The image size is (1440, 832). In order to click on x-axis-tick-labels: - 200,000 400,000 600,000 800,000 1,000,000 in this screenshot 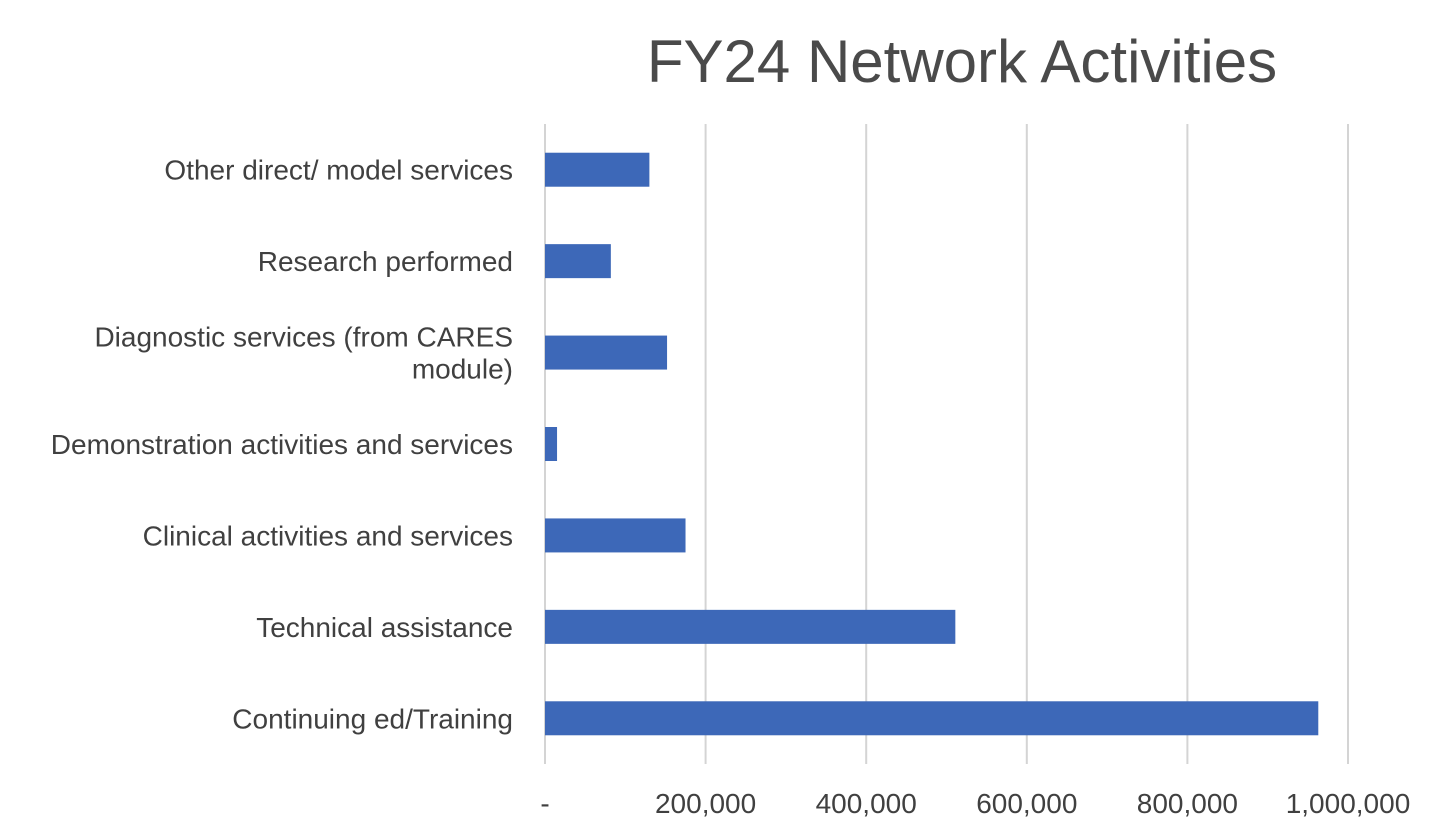, I will do `click(975, 803)`.